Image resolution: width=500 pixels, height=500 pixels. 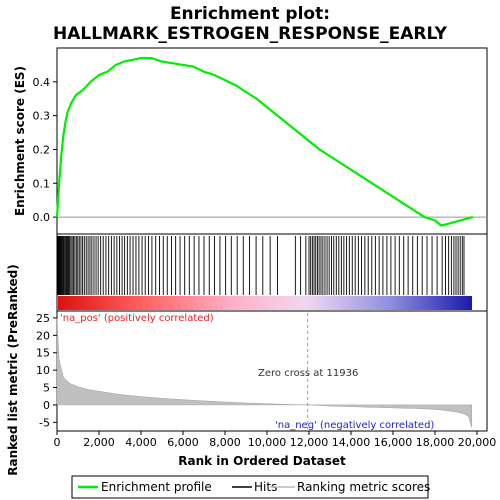 I want to click on hit-markers, so click(x=261, y=265).